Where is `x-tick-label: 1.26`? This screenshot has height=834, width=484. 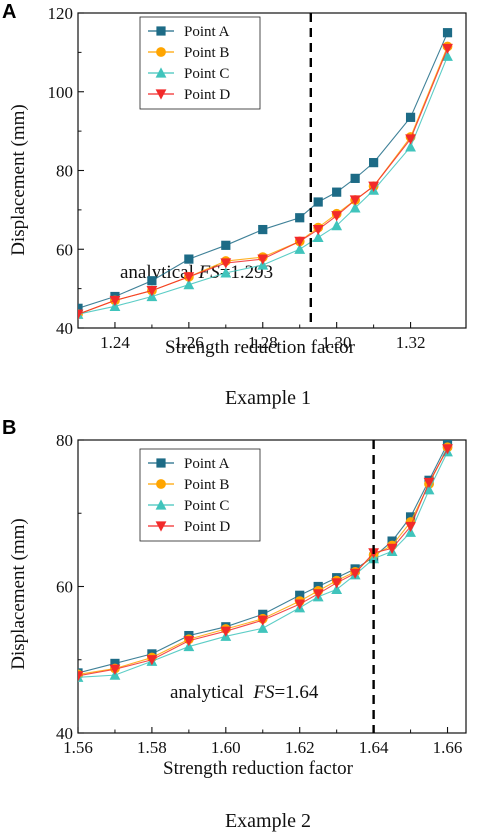
x-tick-label: 1.26 is located at coordinates (189, 342).